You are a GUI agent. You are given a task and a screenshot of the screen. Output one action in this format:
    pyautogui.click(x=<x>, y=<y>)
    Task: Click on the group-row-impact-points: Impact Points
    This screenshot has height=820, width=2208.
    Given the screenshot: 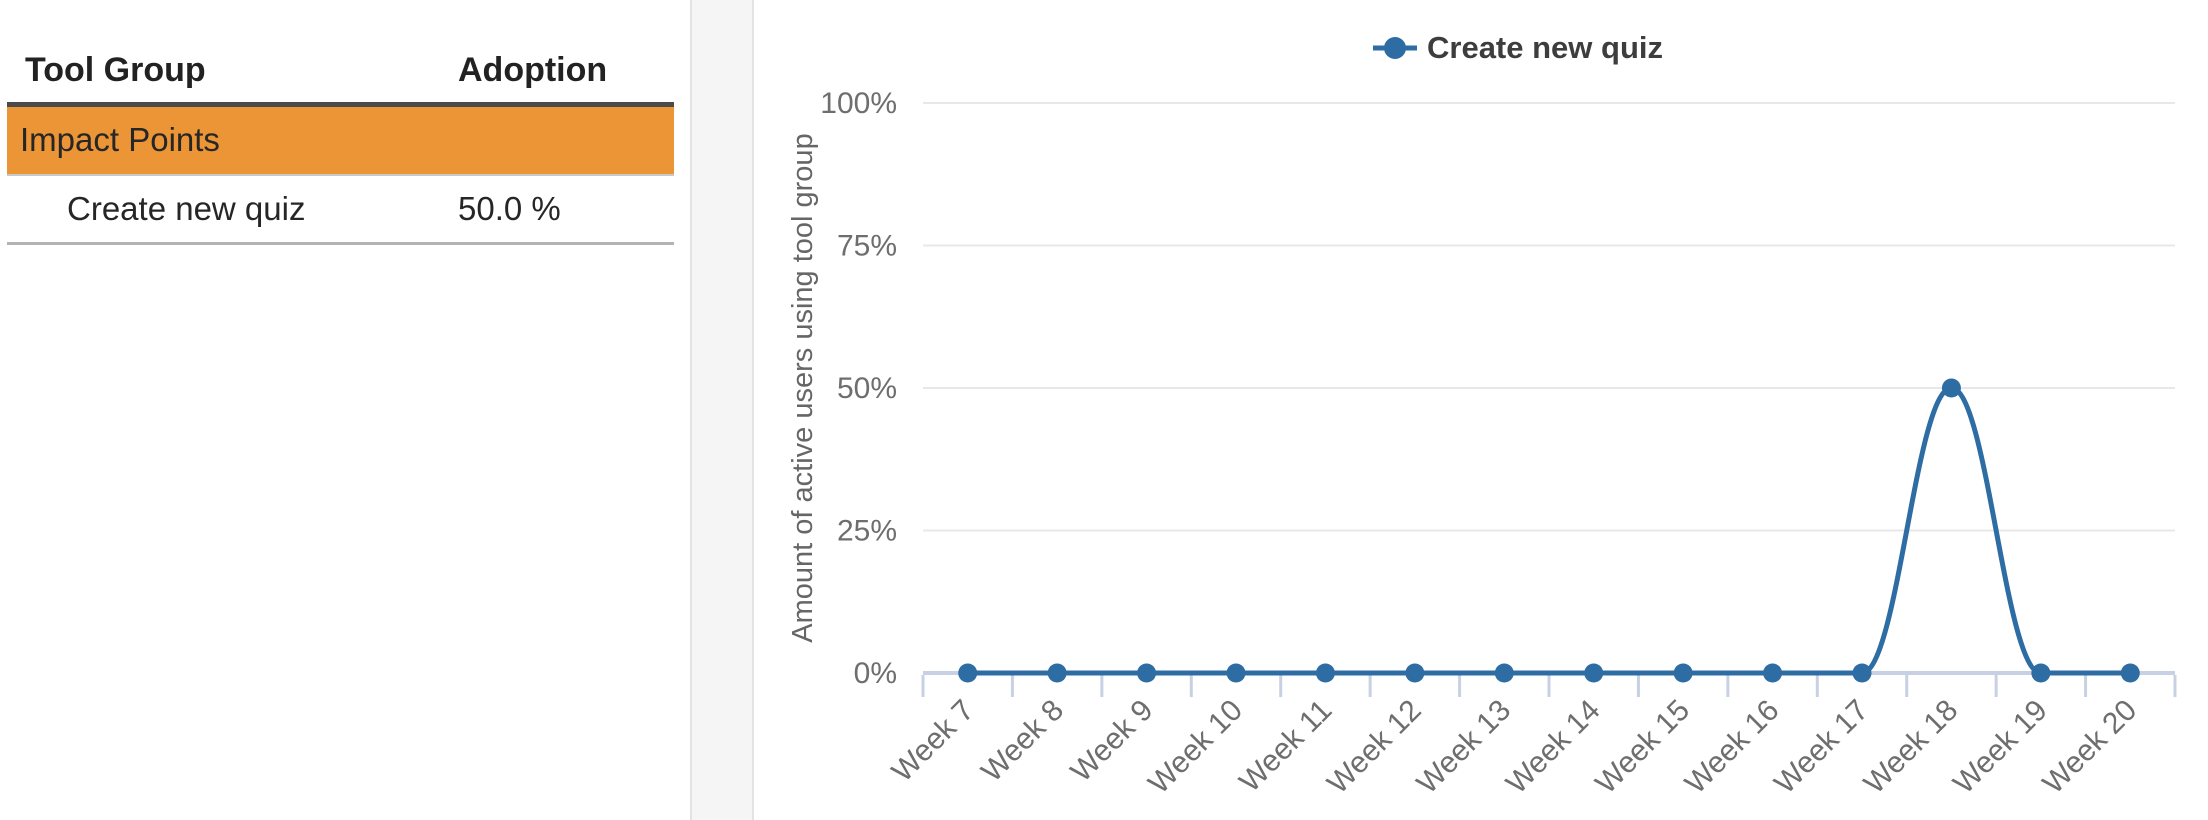 What is the action you would take?
    pyautogui.click(x=340, y=140)
    